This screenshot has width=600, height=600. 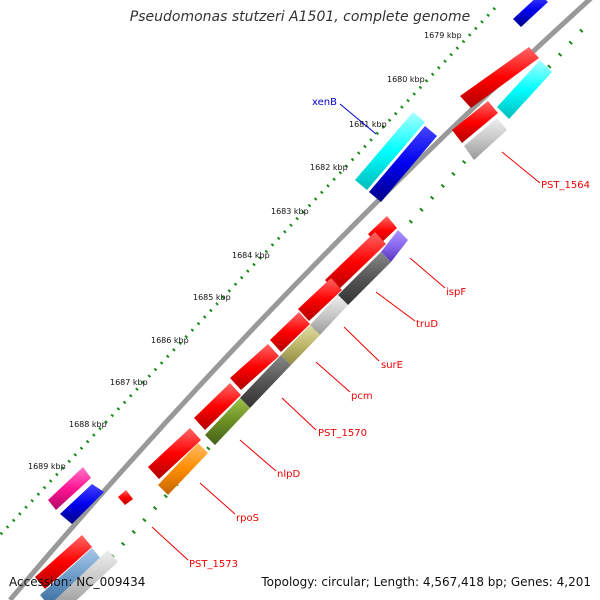 What do you see at coordinates (300, 345) in the screenshot?
I see `gene-pcm` at bounding box center [300, 345].